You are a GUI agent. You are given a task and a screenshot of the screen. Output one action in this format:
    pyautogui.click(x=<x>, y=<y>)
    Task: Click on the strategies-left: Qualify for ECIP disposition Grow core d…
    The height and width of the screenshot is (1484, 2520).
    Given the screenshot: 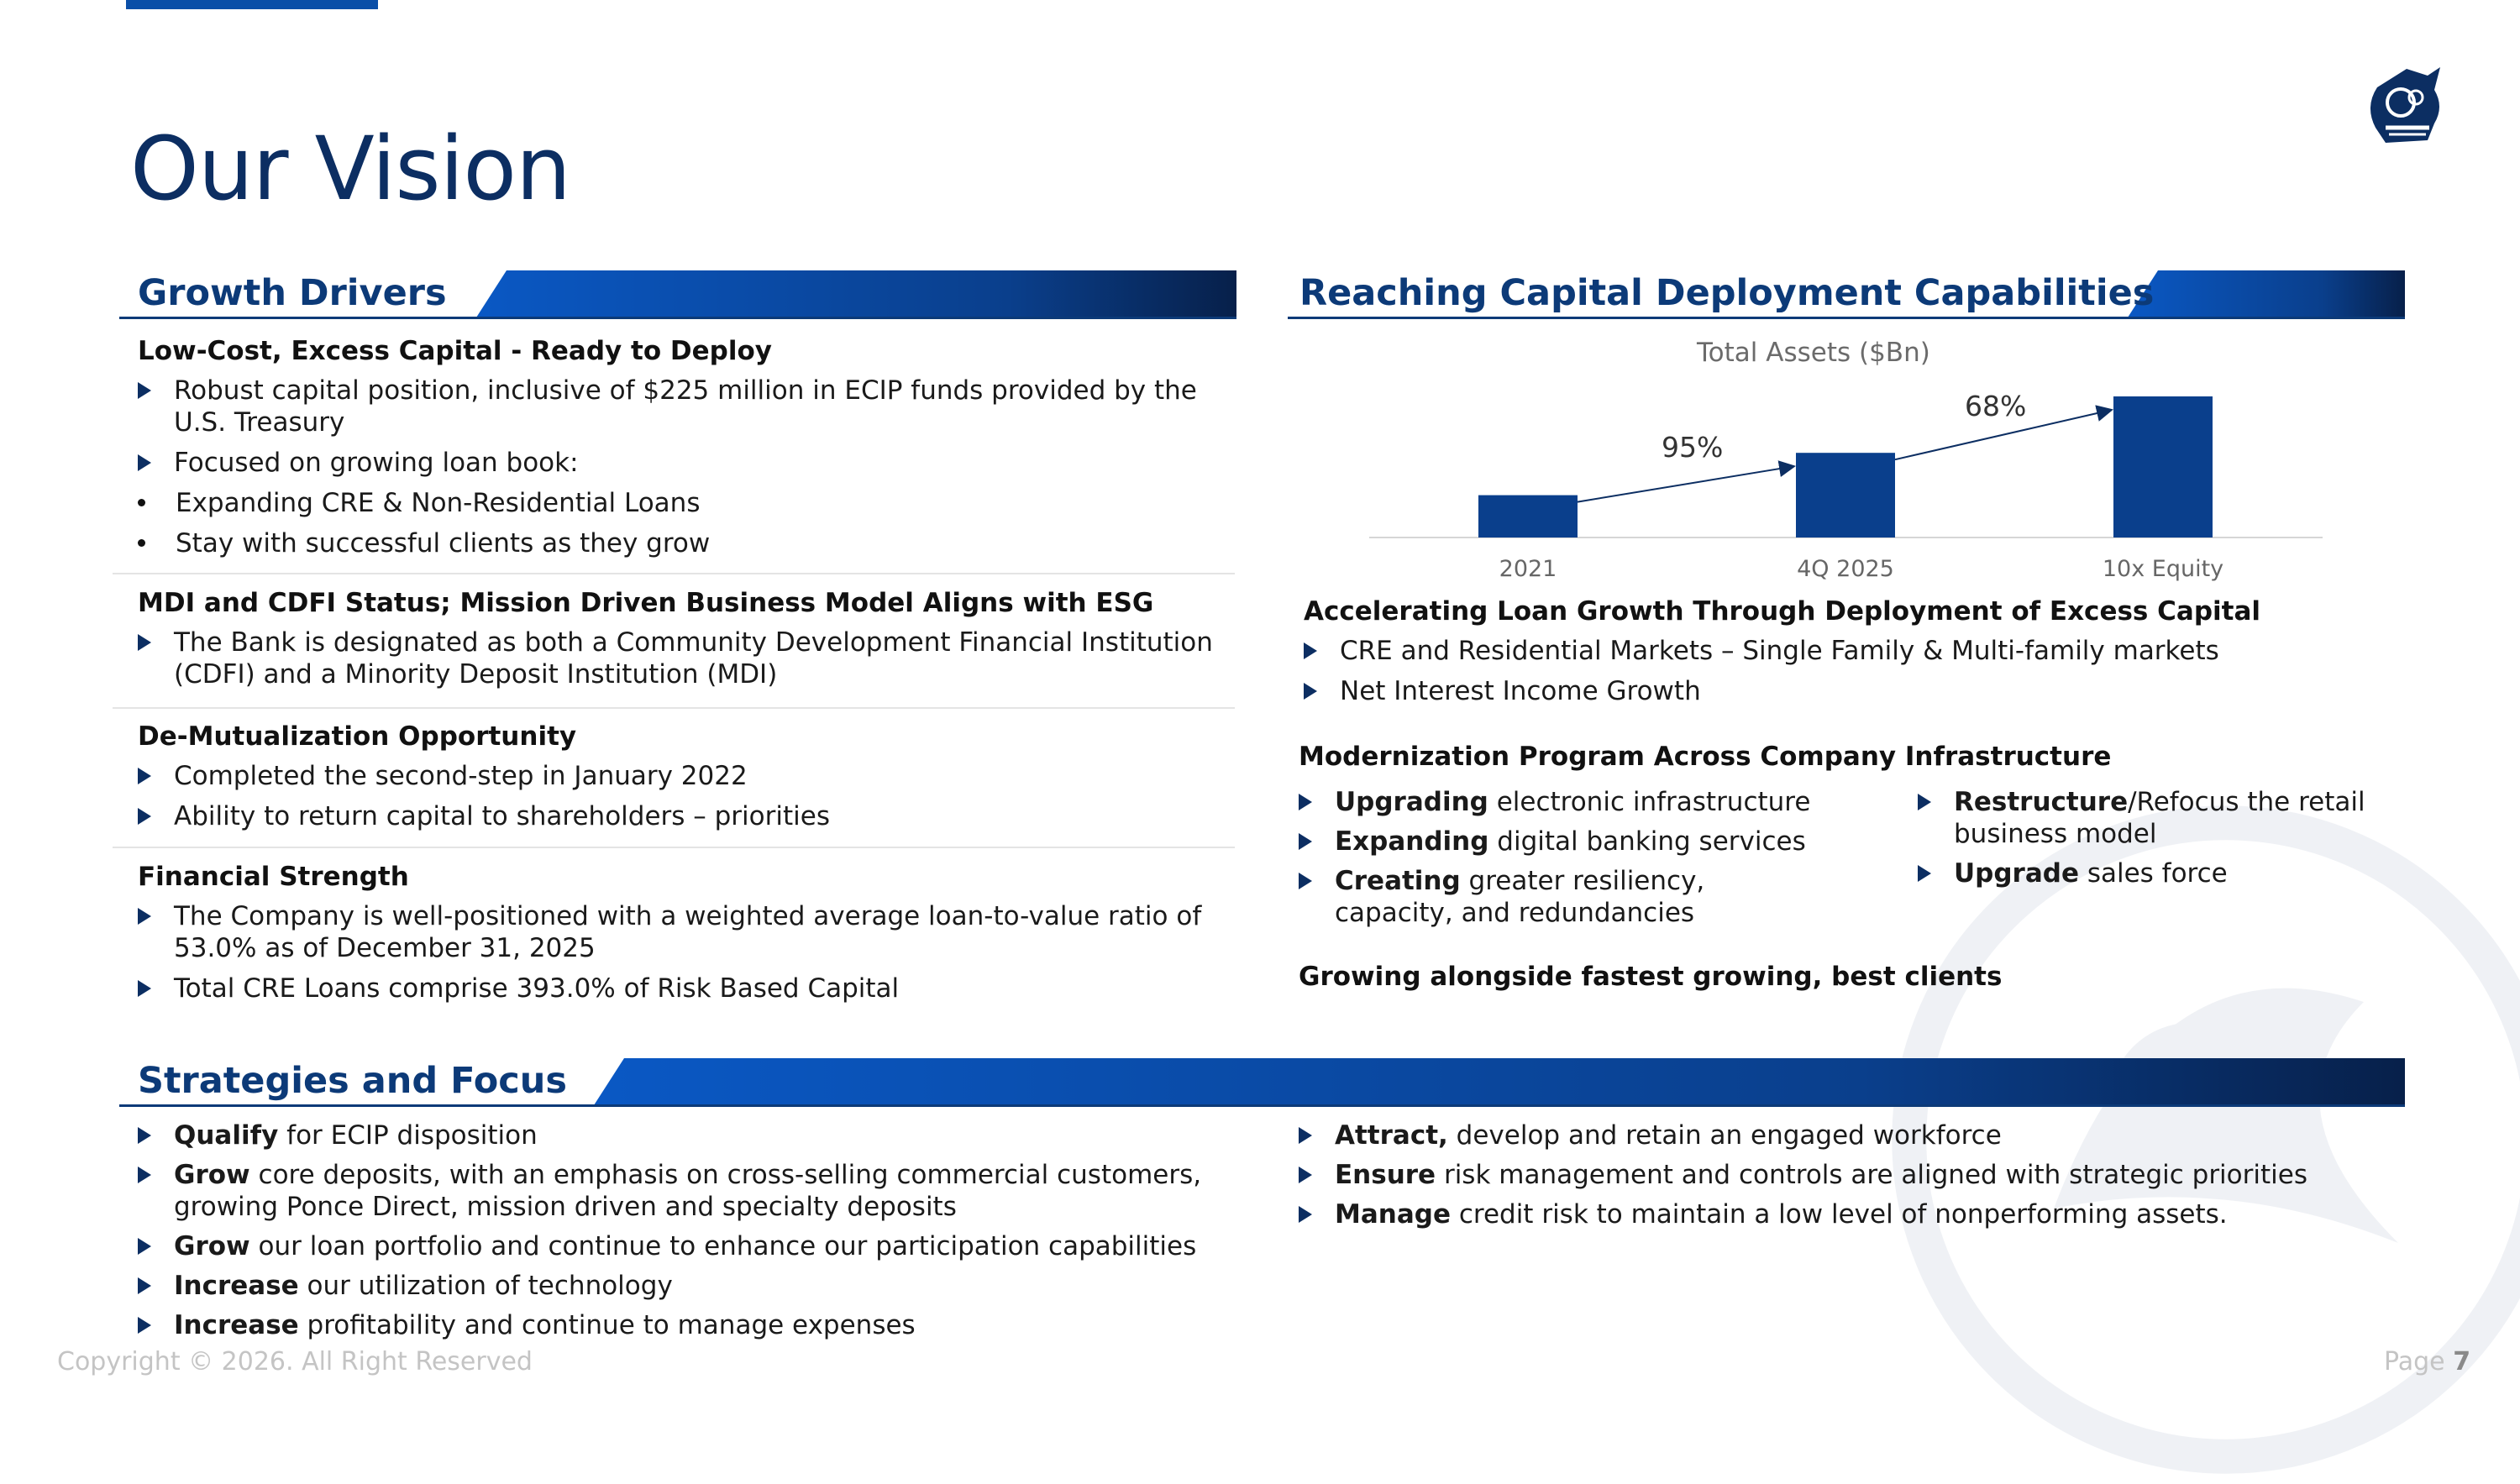 What is the action you would take?
    pyautogui.click(x=684, y=1231)
    